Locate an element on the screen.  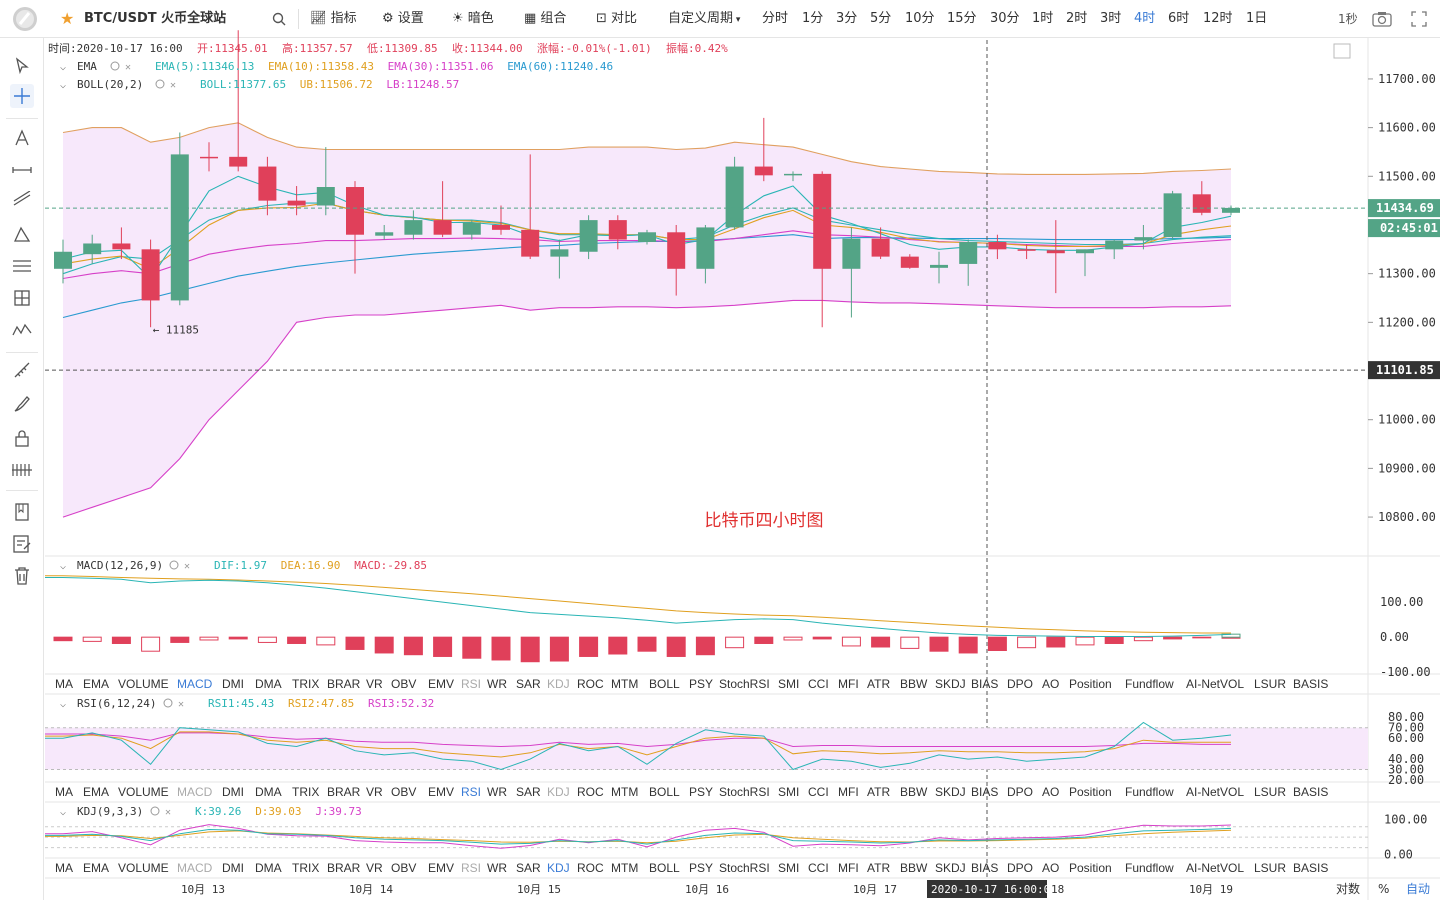
period-1: 1分 is located at coordinates (813, 18).